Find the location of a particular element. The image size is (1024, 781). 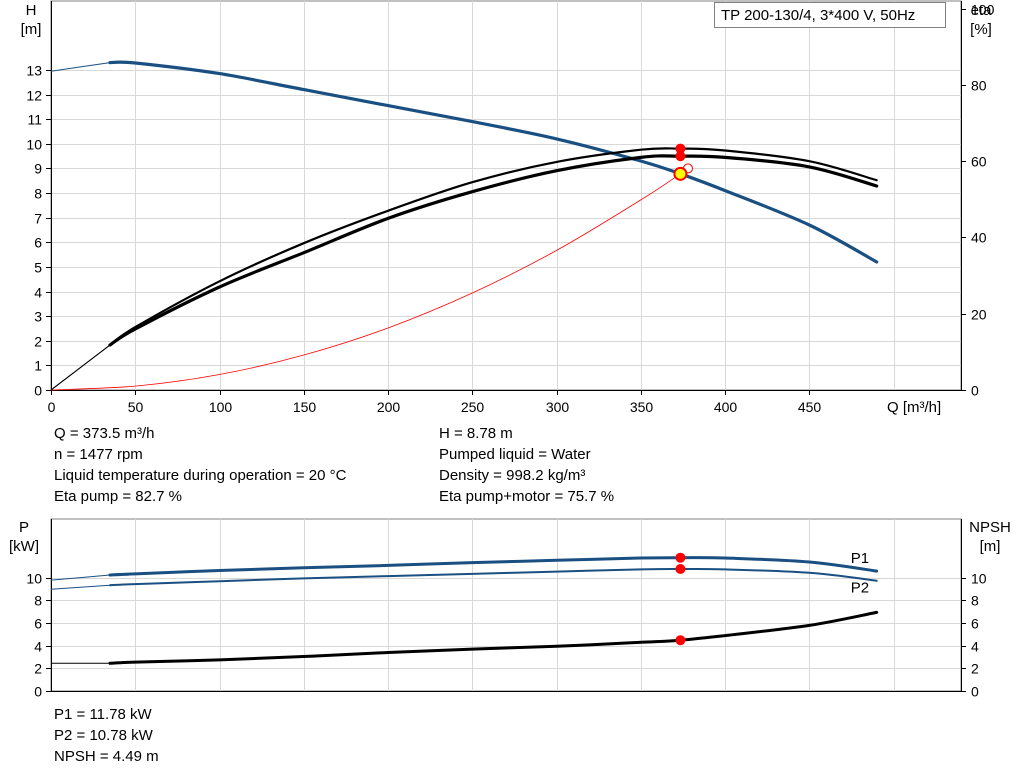

eta-axis-label: [%] is located at coordinates (981, 29).